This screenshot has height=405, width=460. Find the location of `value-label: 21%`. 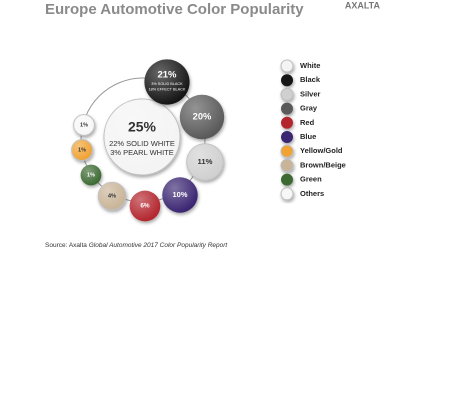

value-label: 21% is located at coordinates (168, 75).